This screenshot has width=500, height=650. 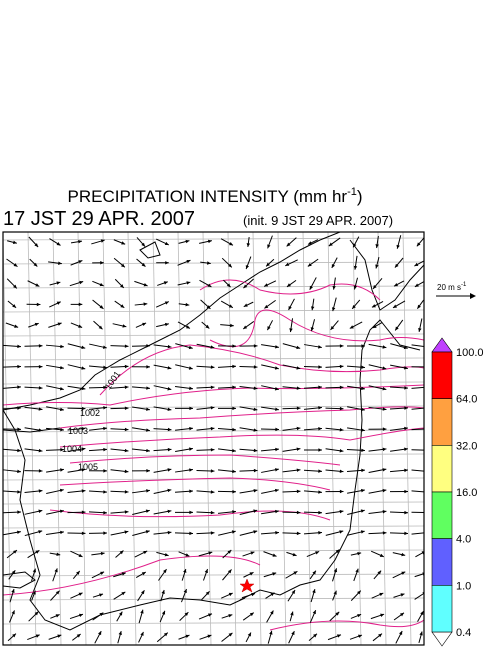 I want to click on reference-vector-text: 20 m s, so click(x=449, y=287).